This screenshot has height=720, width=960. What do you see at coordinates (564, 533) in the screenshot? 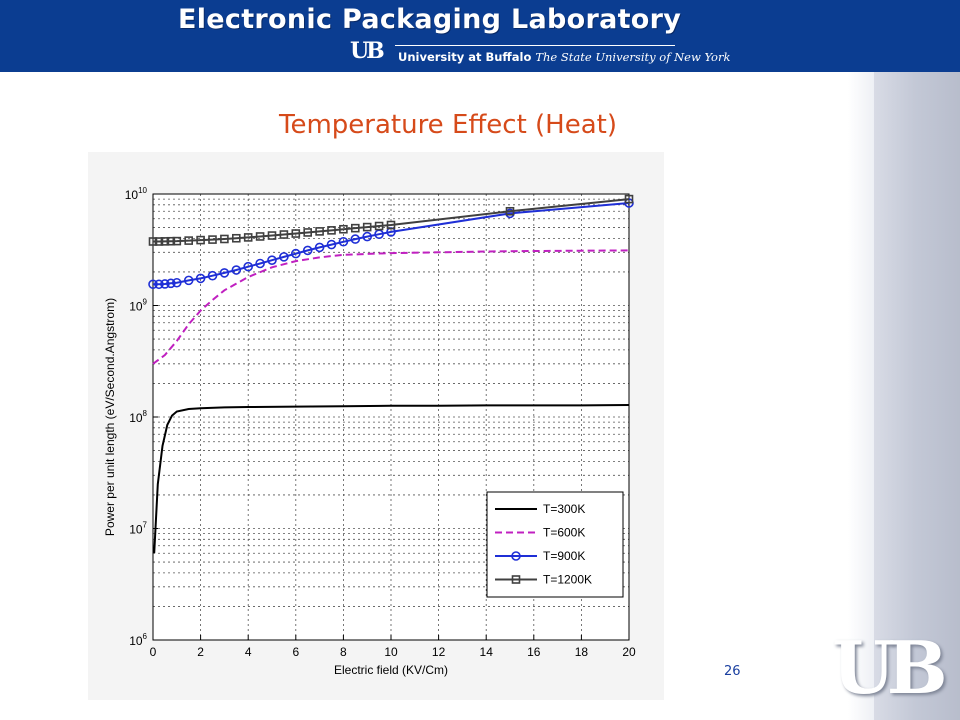
I see `legend-label: T=600K` at bounding box center [564, 533].